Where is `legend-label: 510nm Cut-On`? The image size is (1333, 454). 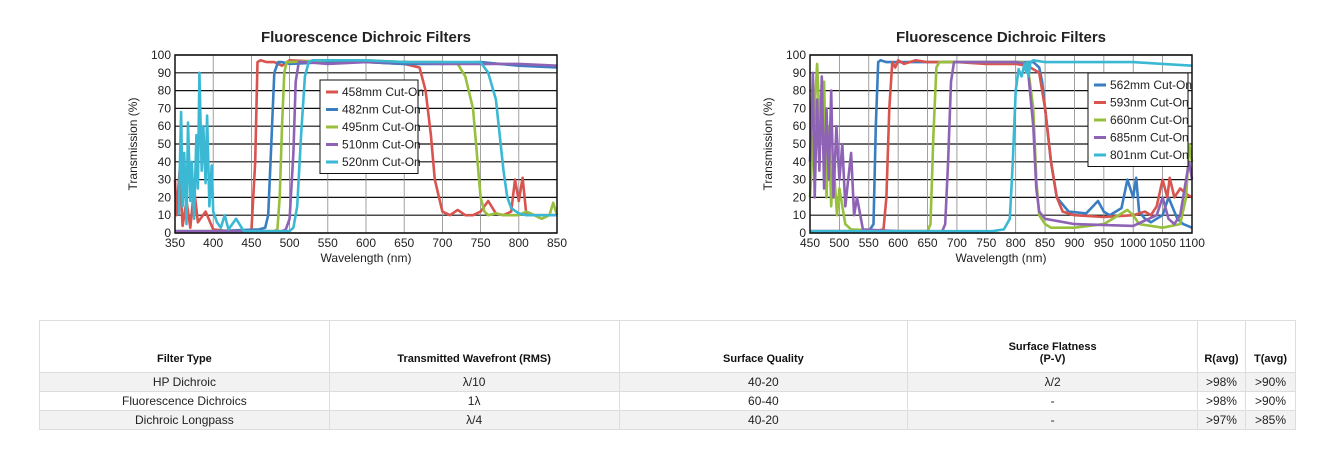 legend-label: 510nm Cut-On is located at coordinates (381, 145).